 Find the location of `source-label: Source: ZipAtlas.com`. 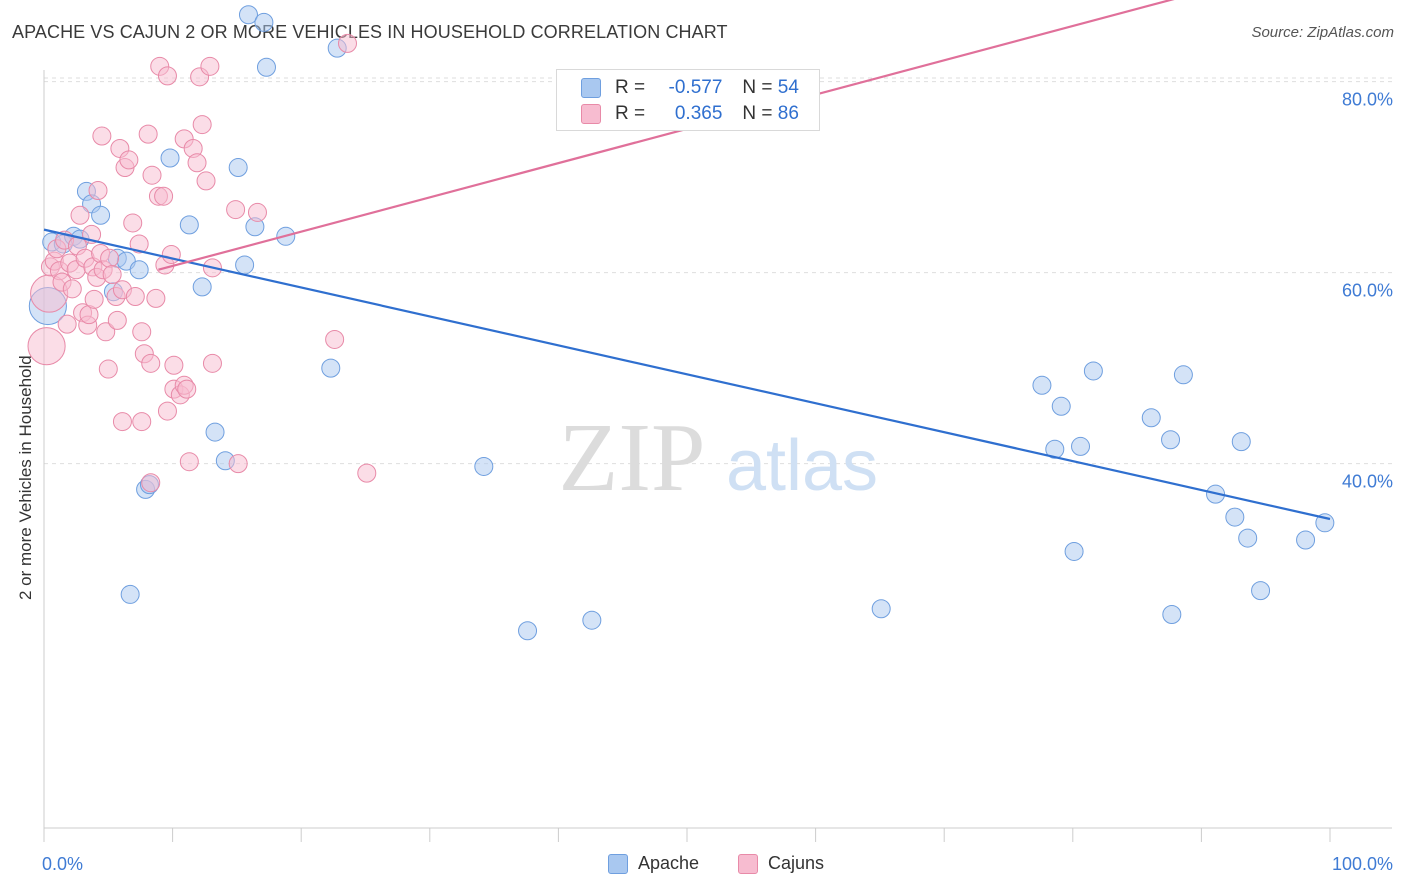

source-label: Source: ZipAtlas.com is located at coordinates (1322, 32).